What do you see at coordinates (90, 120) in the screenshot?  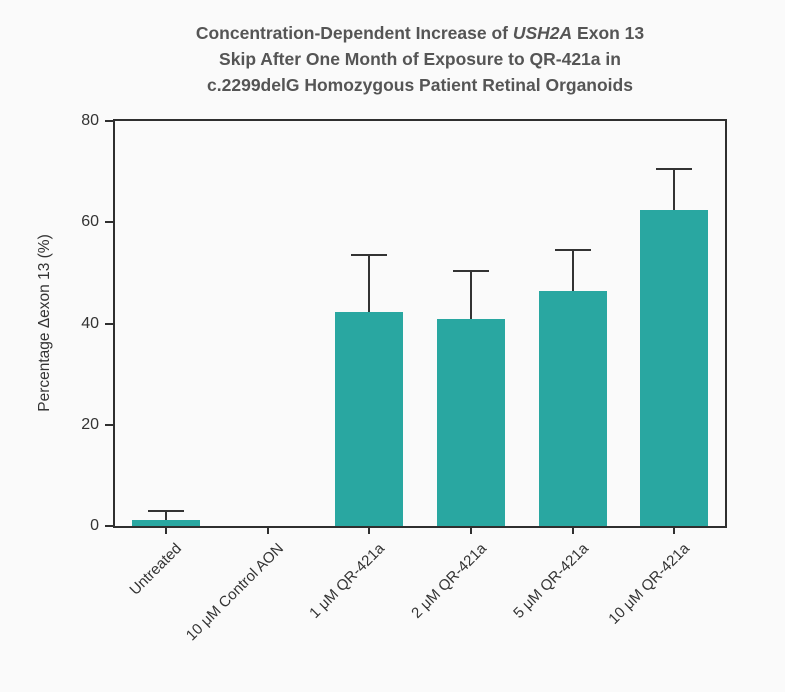 I see `y-tick-label: 80` at bounding box center [90, 120].